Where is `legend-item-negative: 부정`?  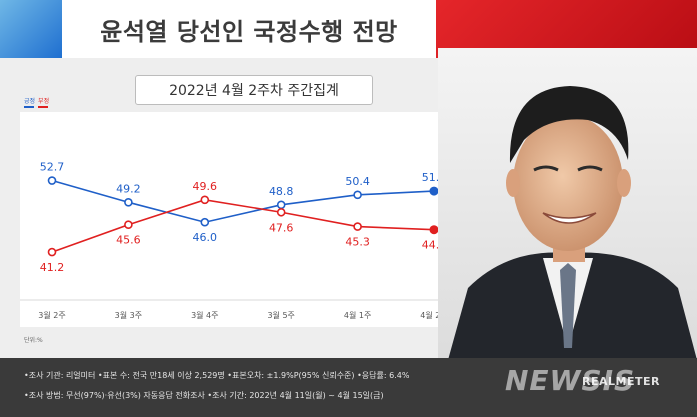 legend-item-negative: 부정 is located at coordinates (43, 102).